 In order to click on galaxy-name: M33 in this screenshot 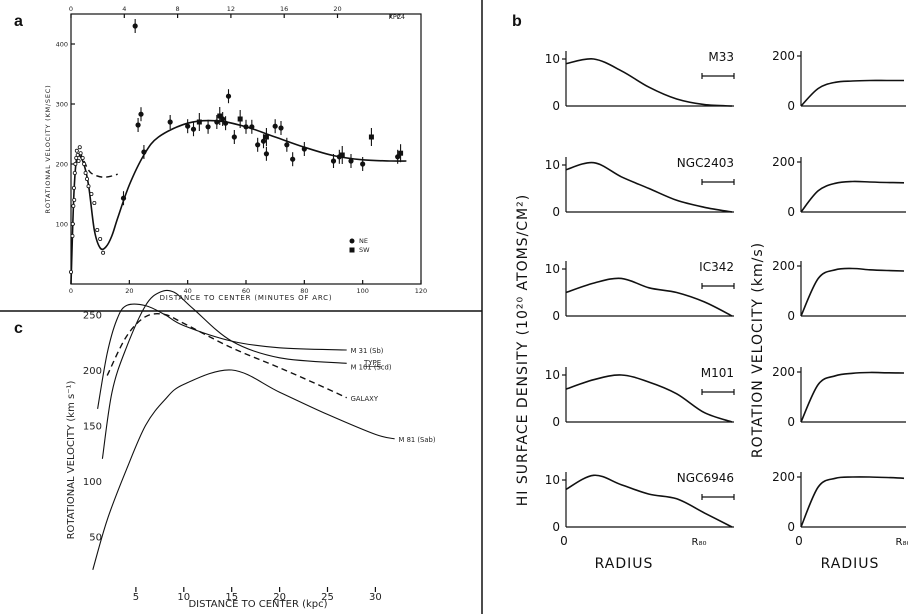, I will do `click(721, 57)`.